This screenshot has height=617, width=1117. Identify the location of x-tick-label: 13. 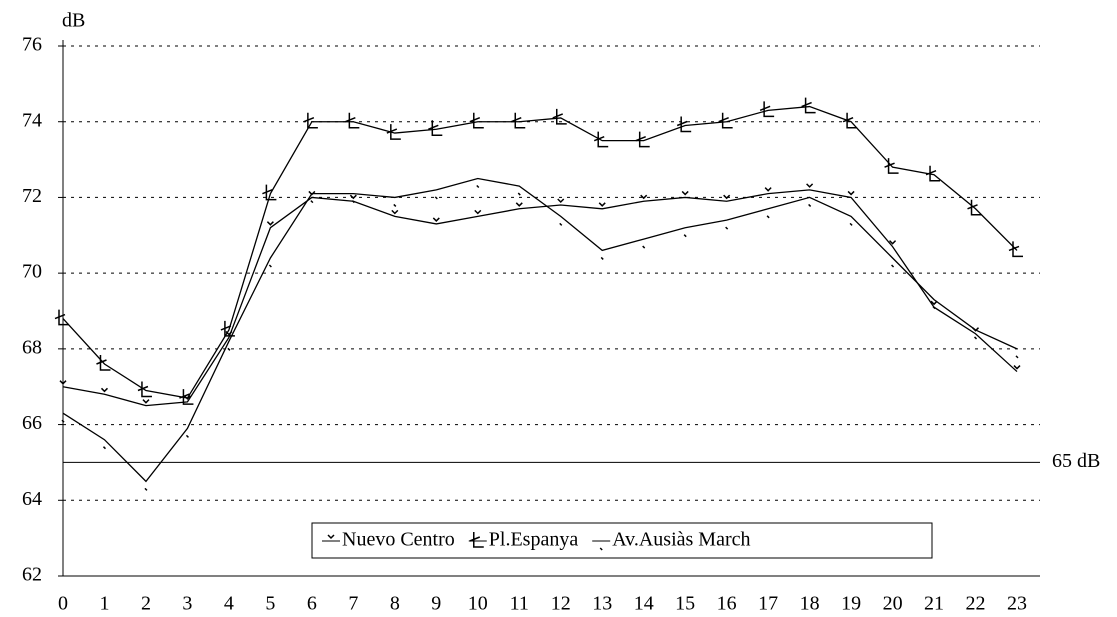
(602, 604).